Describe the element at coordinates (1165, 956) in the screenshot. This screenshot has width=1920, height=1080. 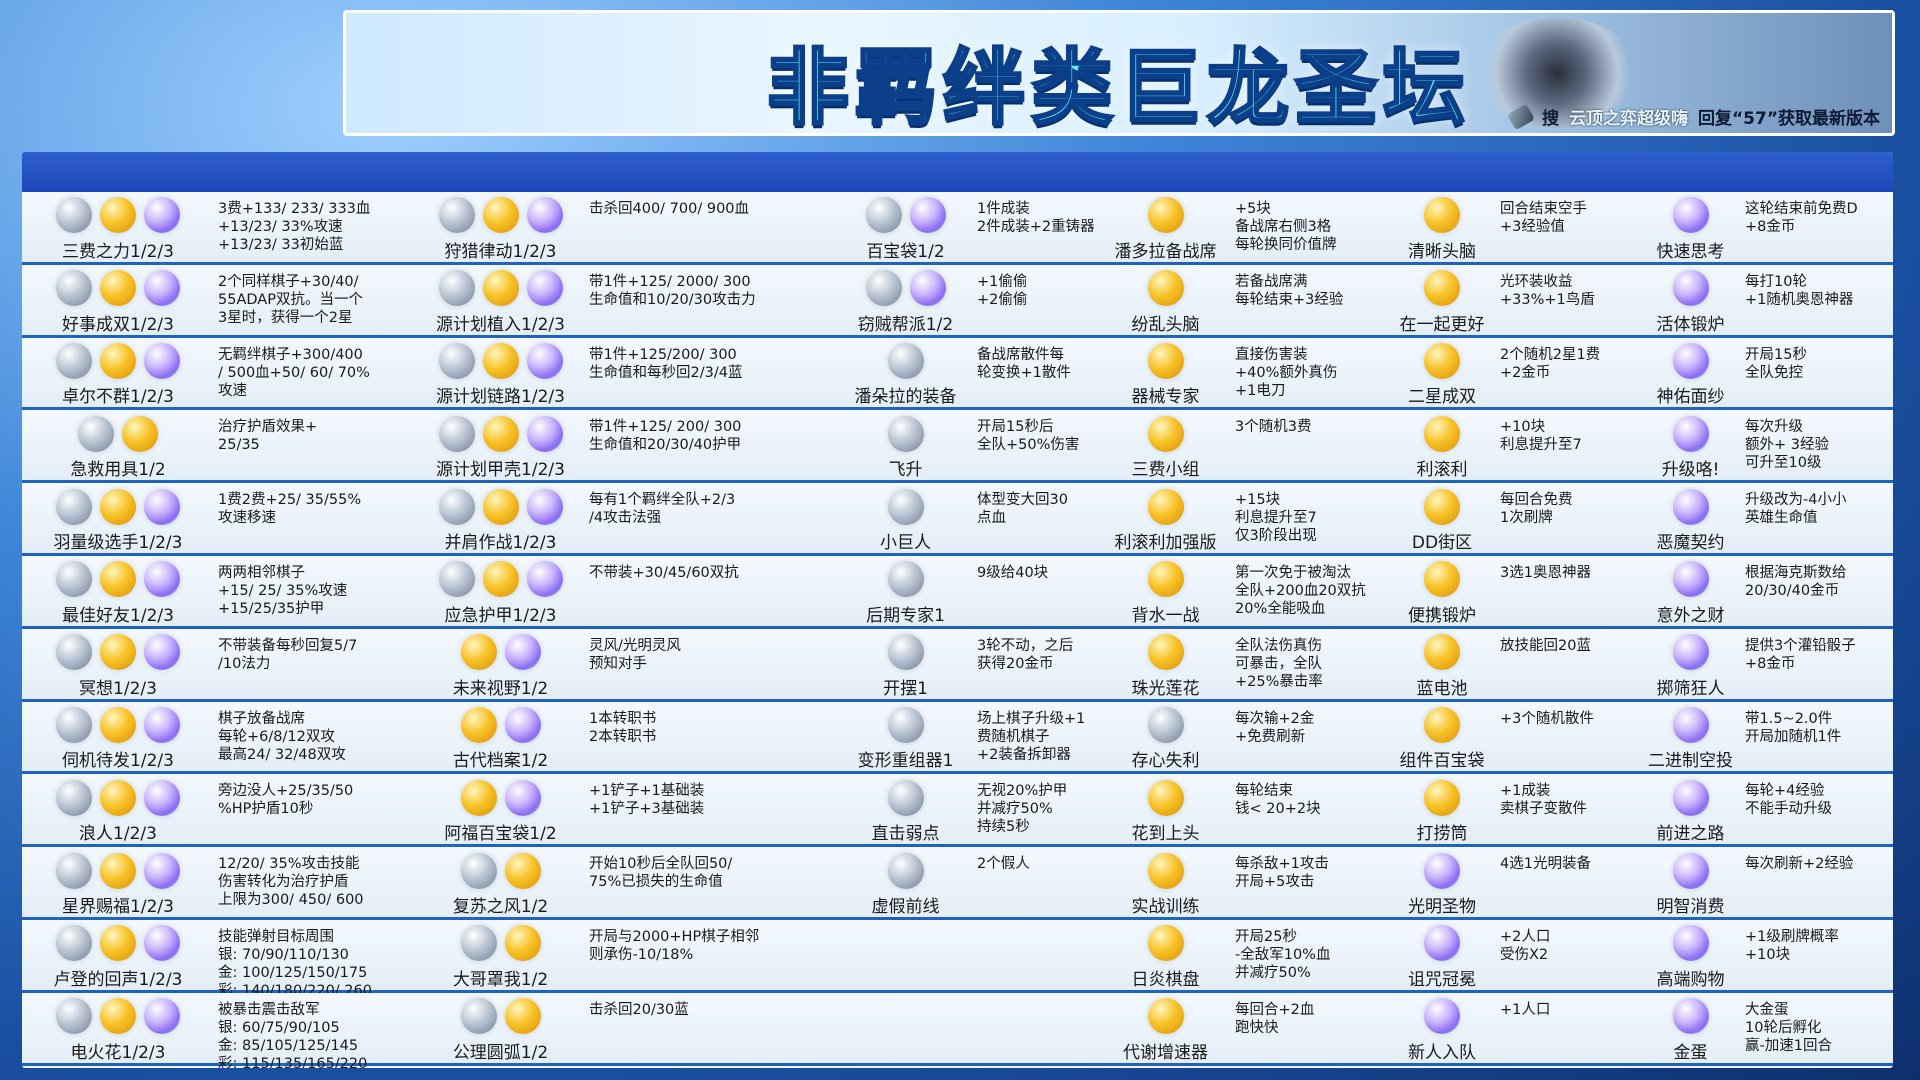
I see `augment-card: 日炎棋盘` at that location.